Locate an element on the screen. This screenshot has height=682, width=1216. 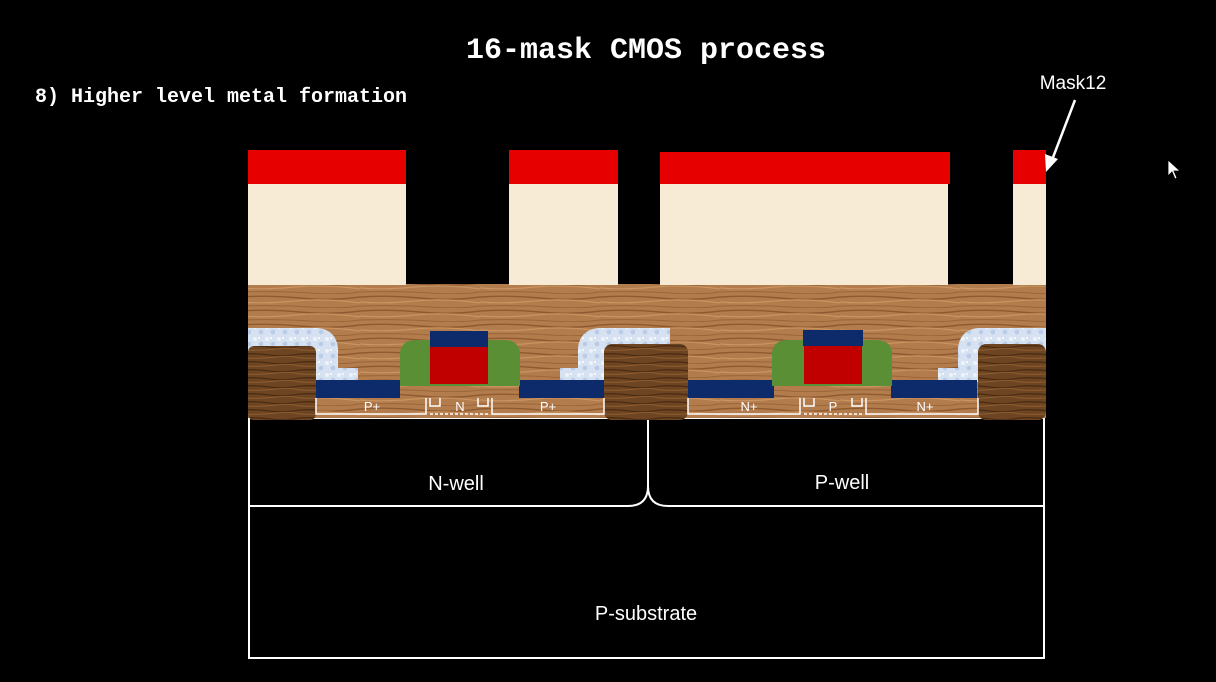
diffusion-outlines is located at coordinates (647, 406).